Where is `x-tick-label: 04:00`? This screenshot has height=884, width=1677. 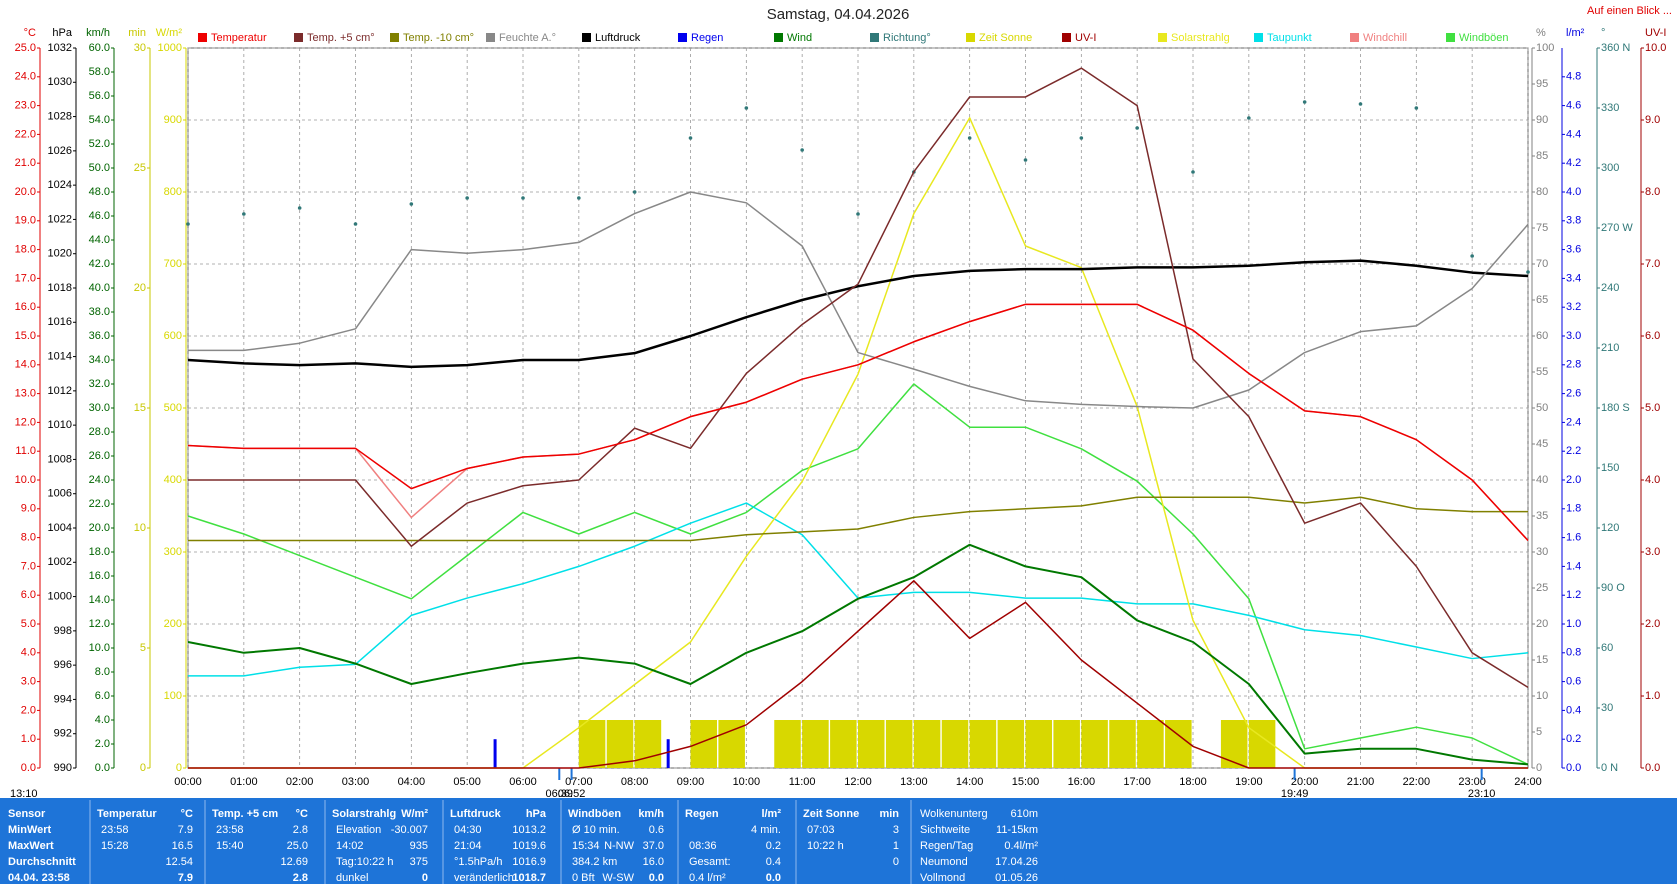
x-tick-label: 04:00 is located at coordinates (412, 782).